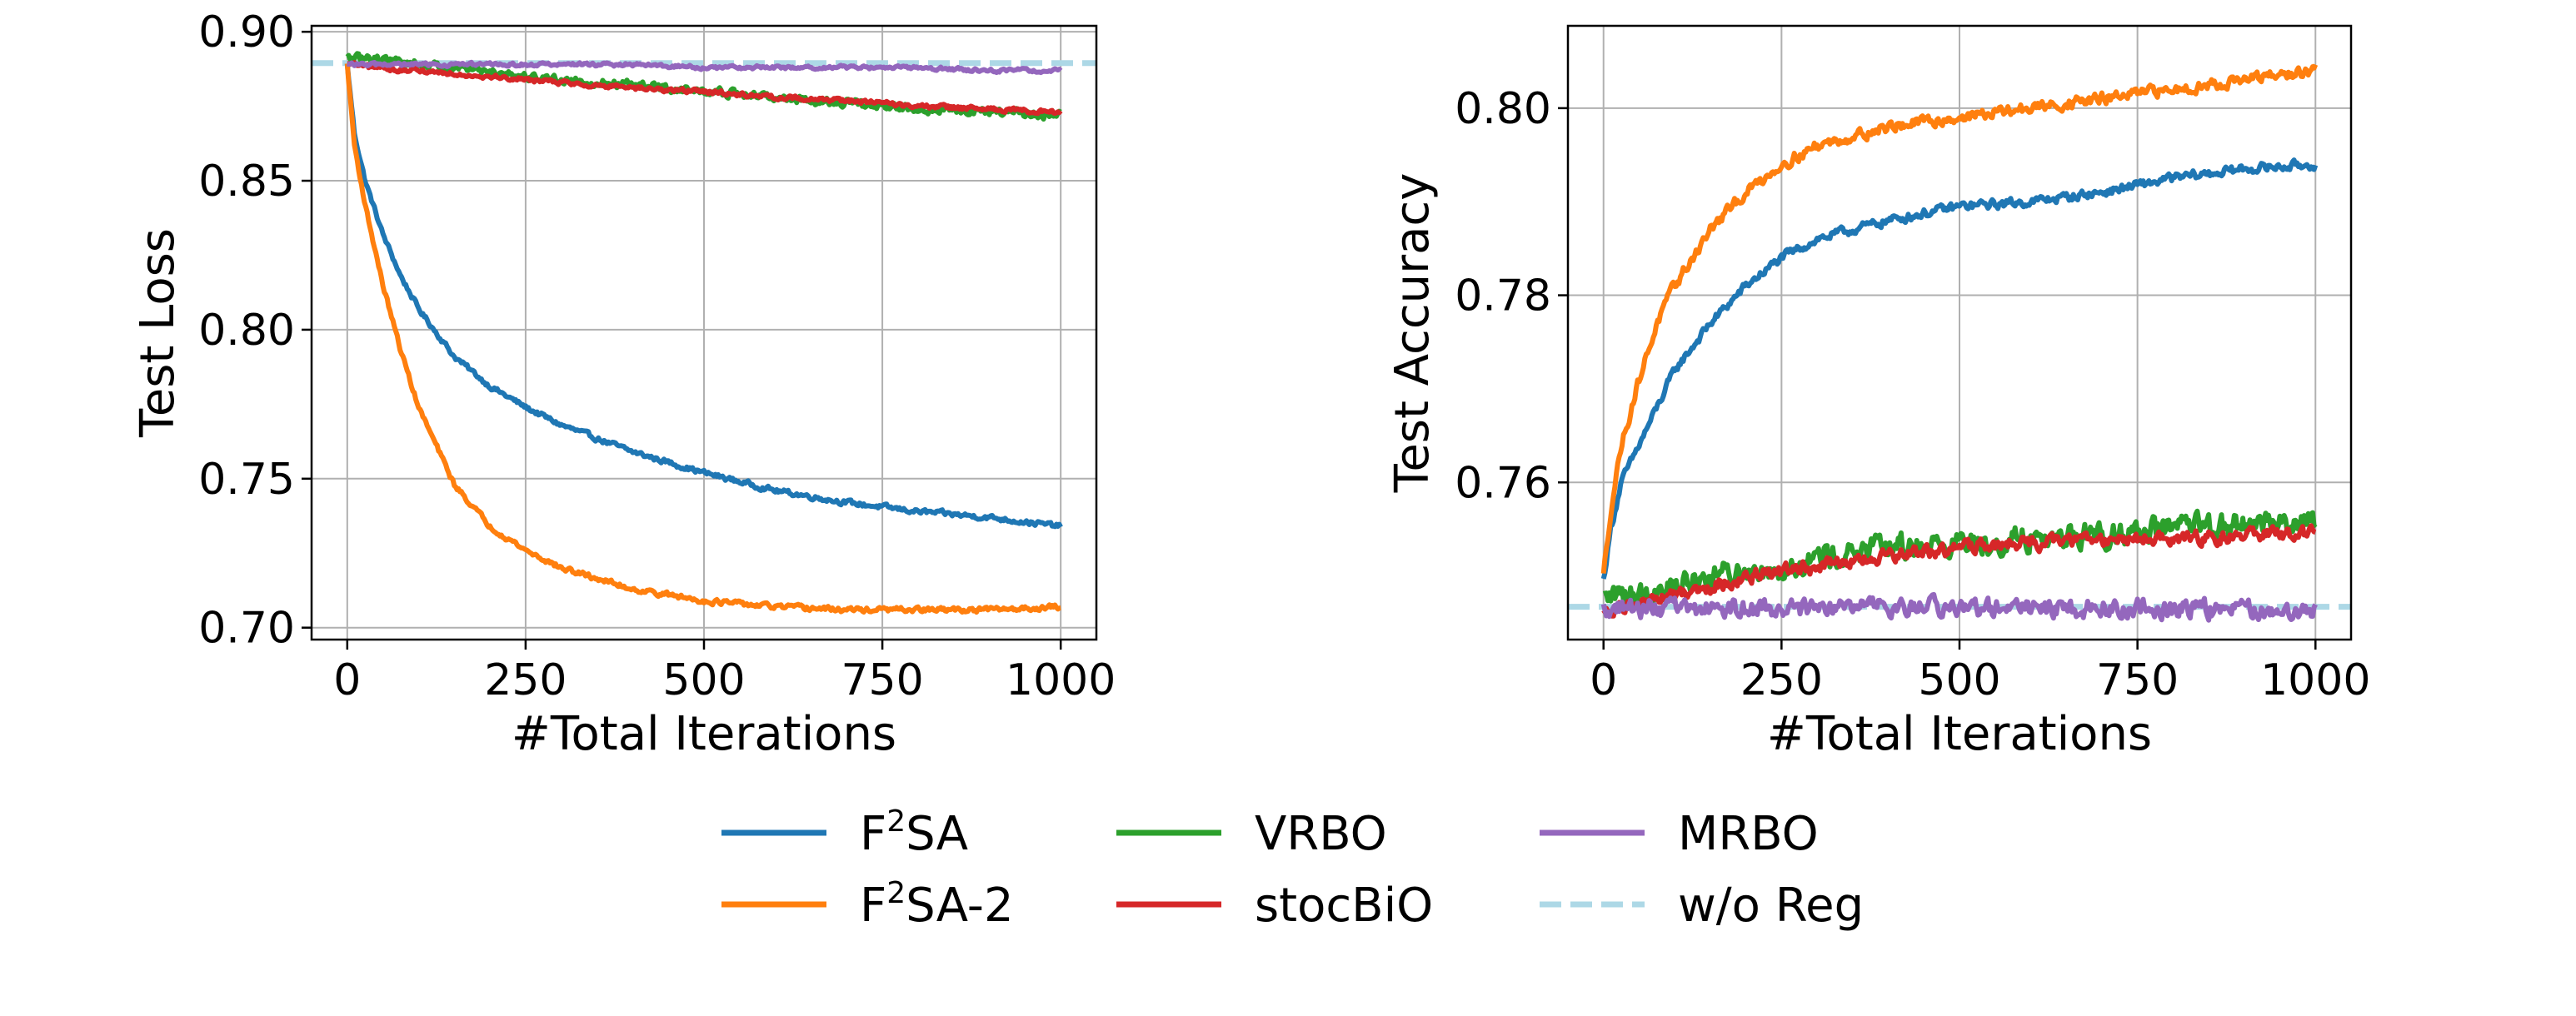 Image resolution: width=2576 pixels, height=1016 pixels. What do you see at coordinates (246, 182) in the screenshot?
I see `loss-ytick-label-0-85: 0.85` at bounding box center [246, 182].